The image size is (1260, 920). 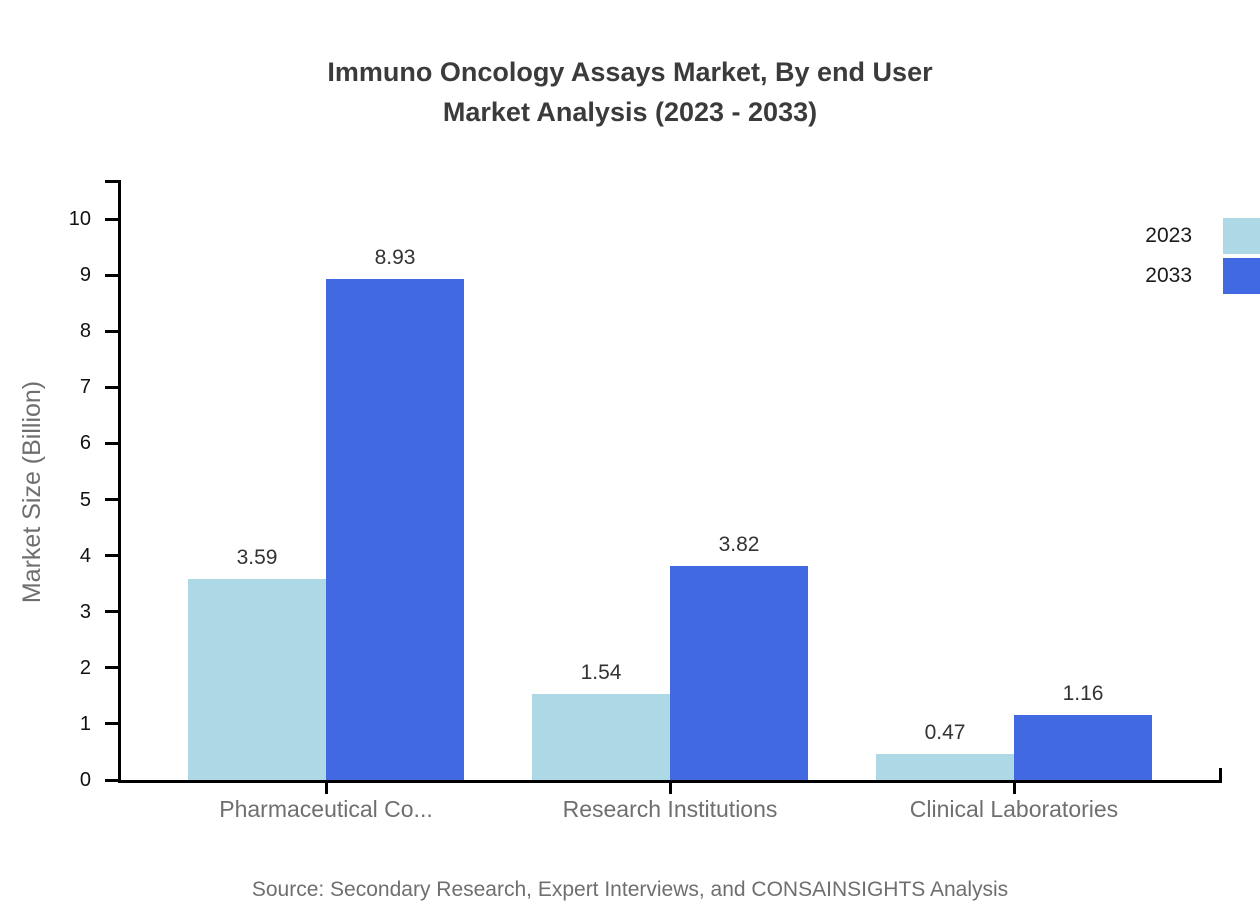 I want to click on y-axis-end-cap, so click(x=111, y=181).